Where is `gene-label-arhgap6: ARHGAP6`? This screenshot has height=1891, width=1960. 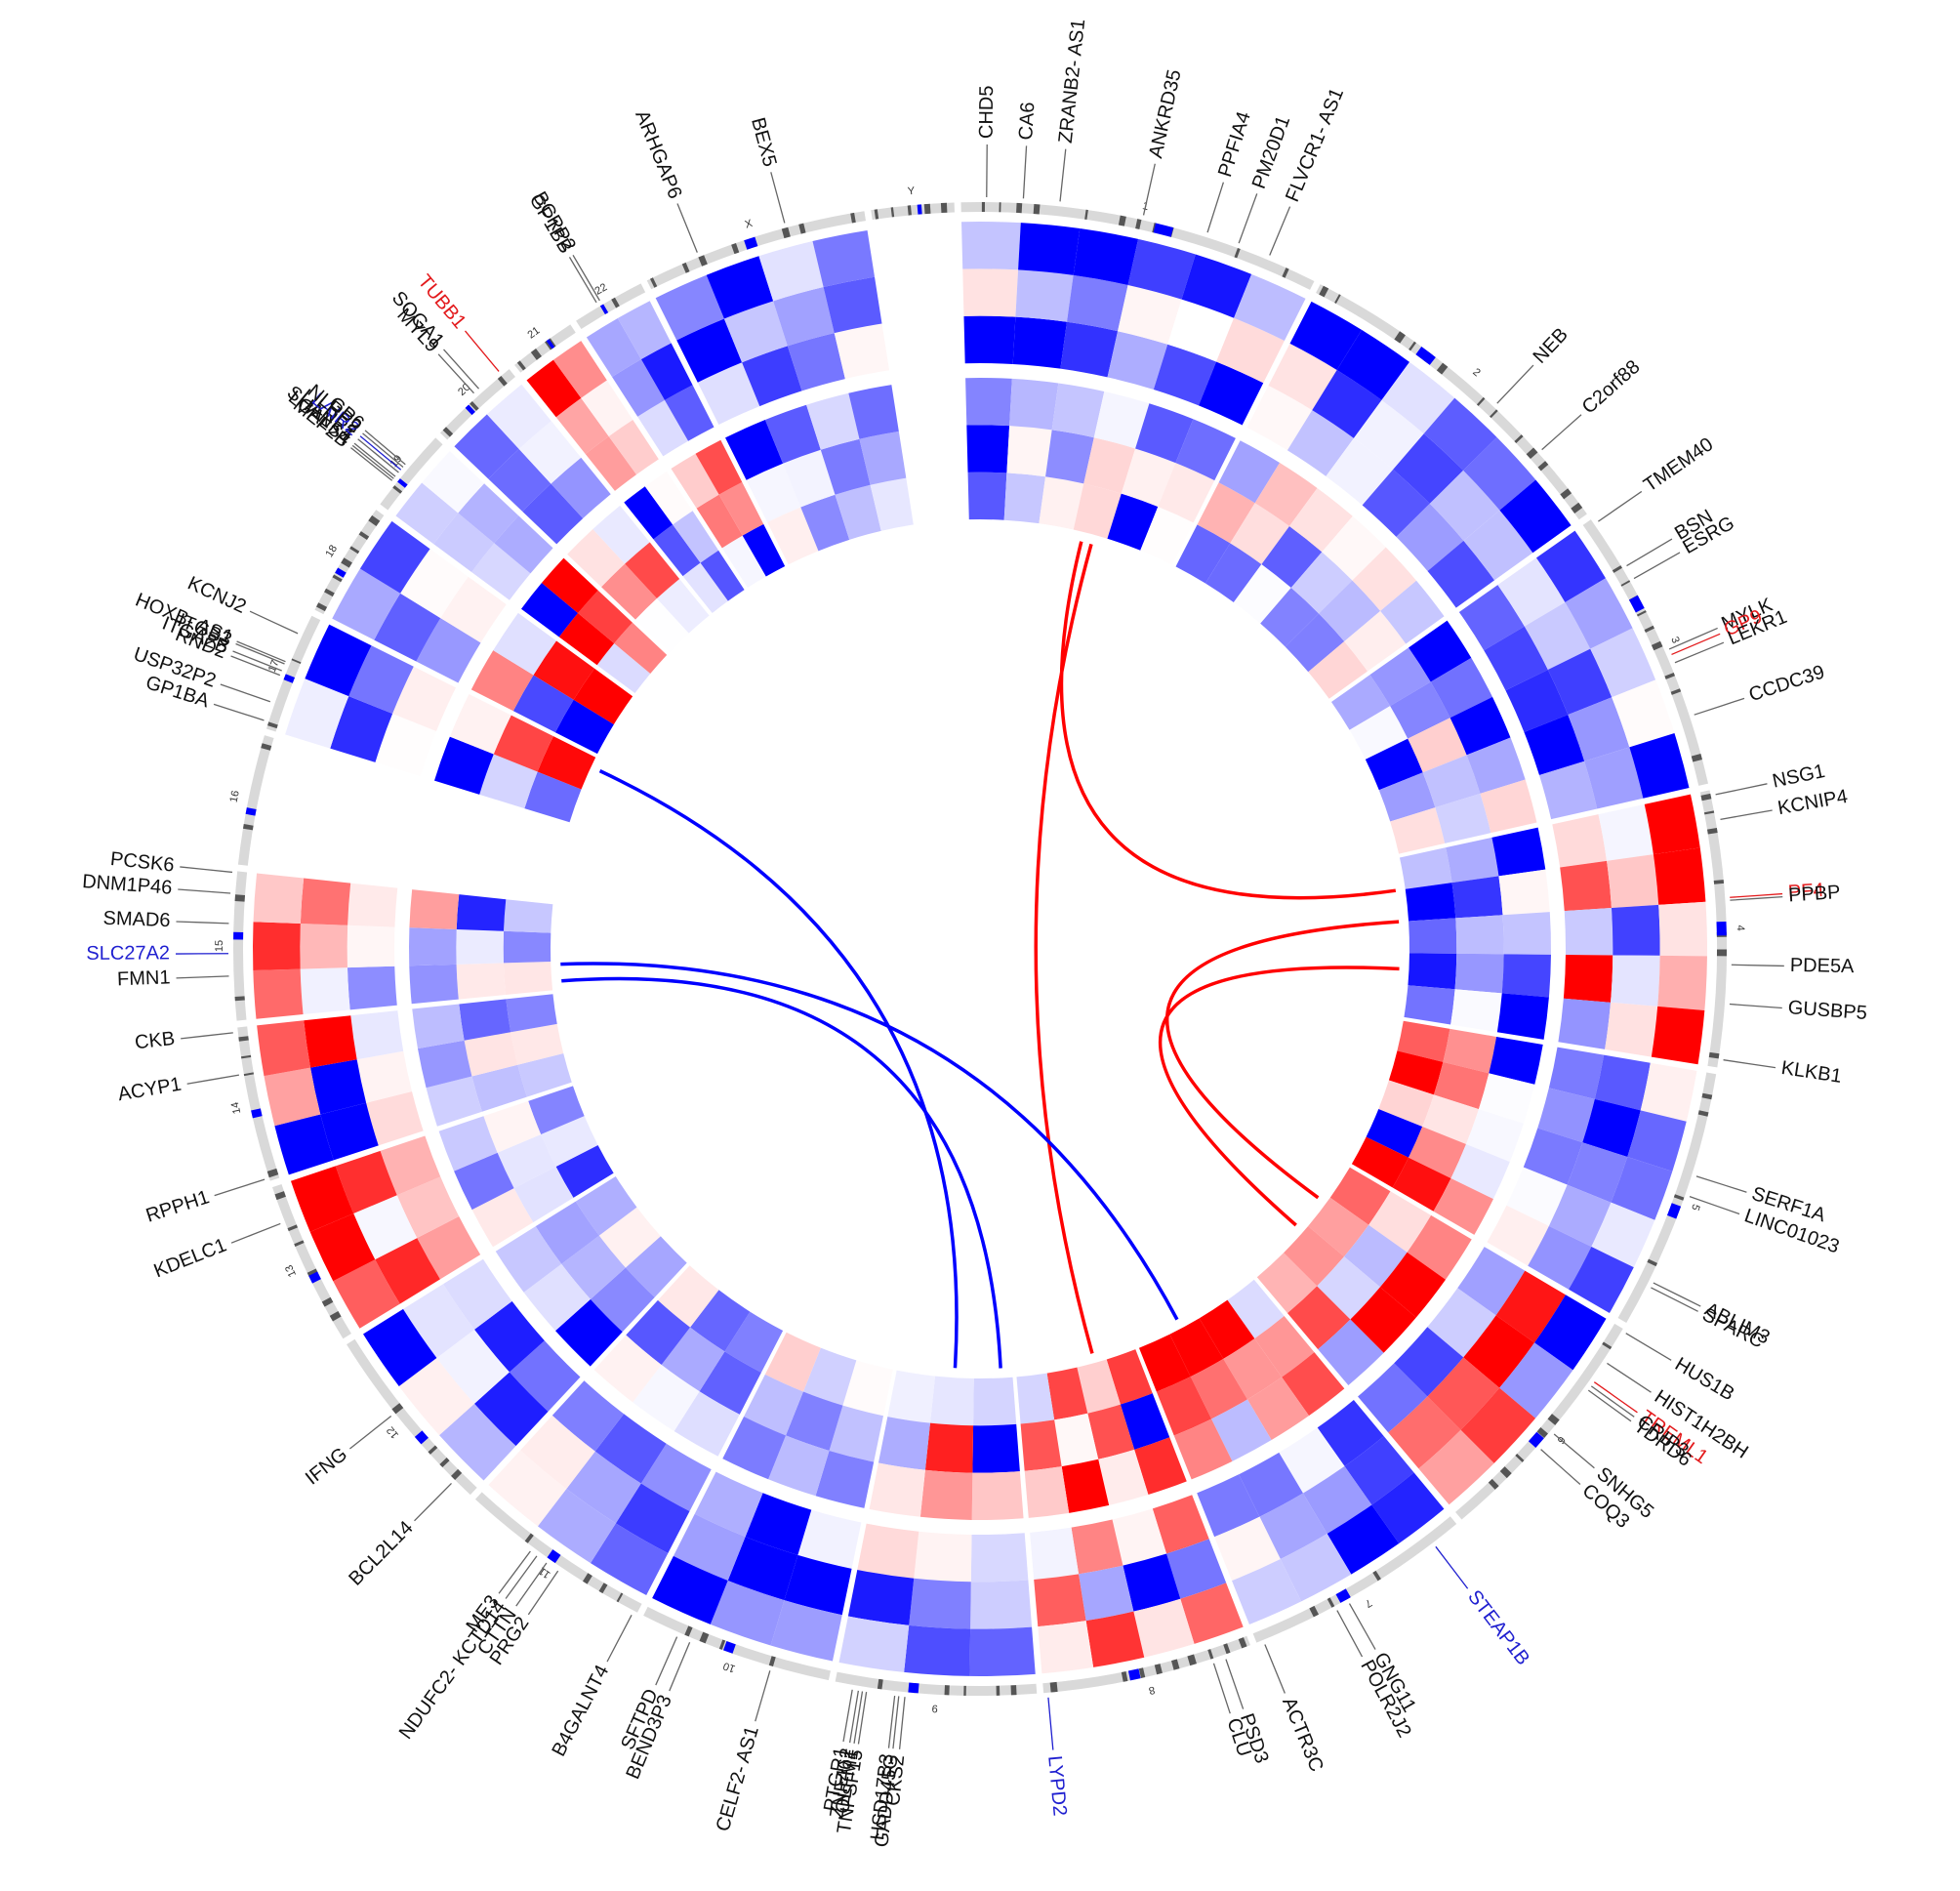 gene-label-arhgap6: ARHGAP6 is located at coordinates (658, 154).